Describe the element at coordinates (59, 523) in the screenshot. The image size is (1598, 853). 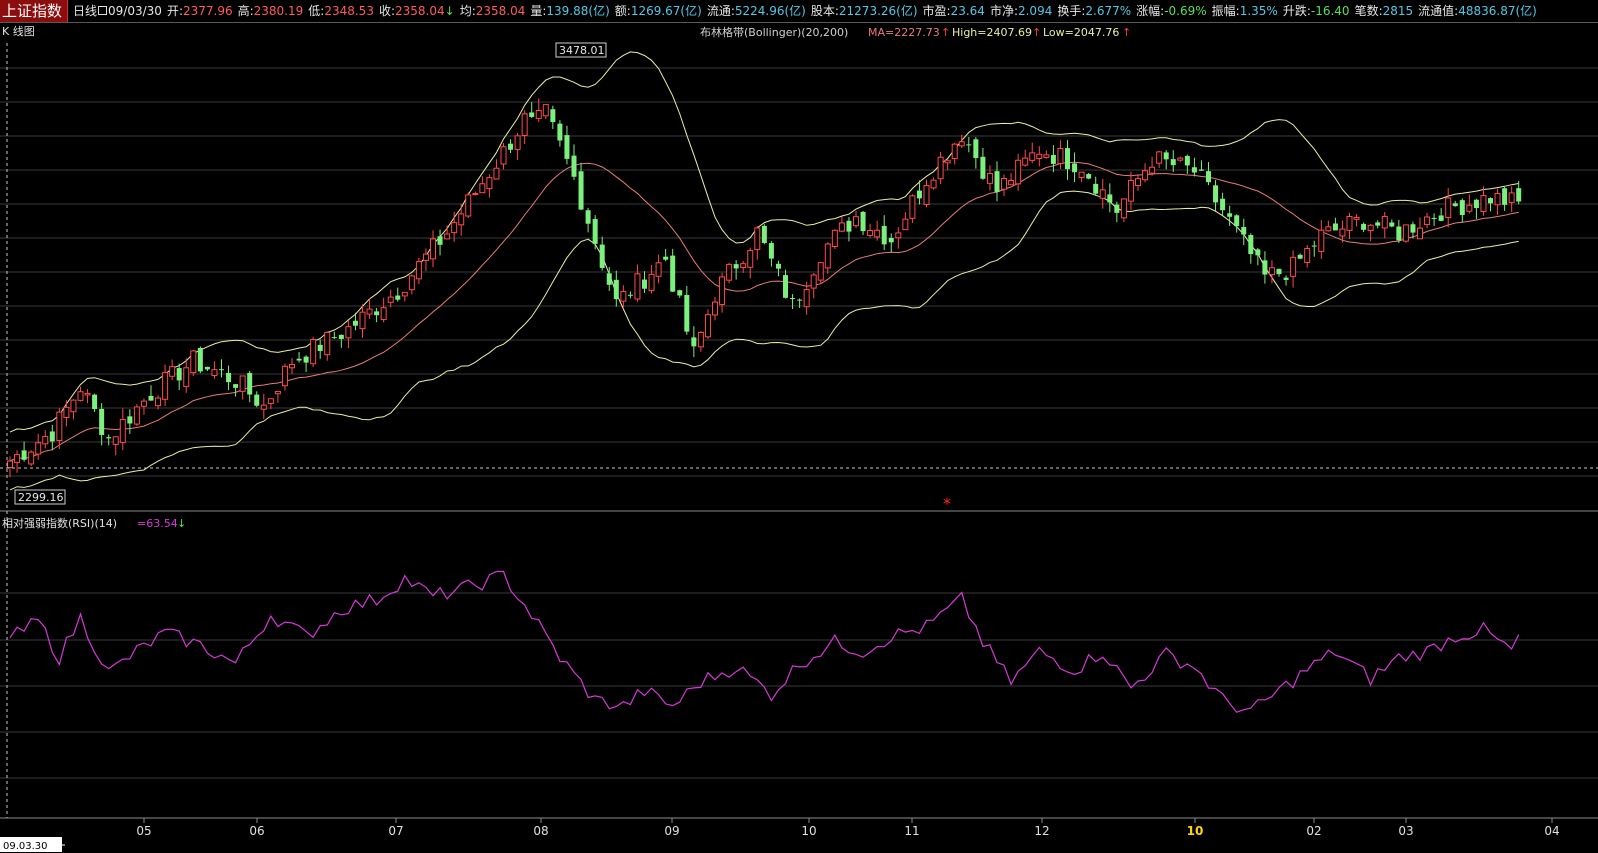
I see `rsi-panel-label: 相对强弱指数(RSI)(14)` at that location.